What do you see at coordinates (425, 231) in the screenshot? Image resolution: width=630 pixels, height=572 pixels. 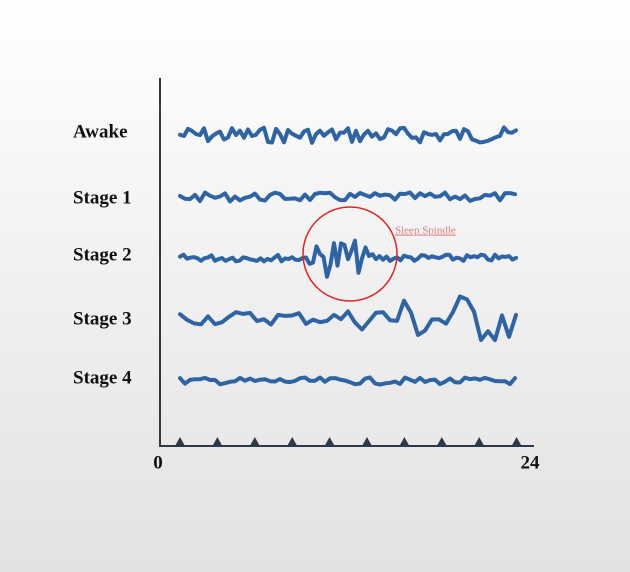 I see `annotation: Sleep Spindle` at bounding box center [425, 231].